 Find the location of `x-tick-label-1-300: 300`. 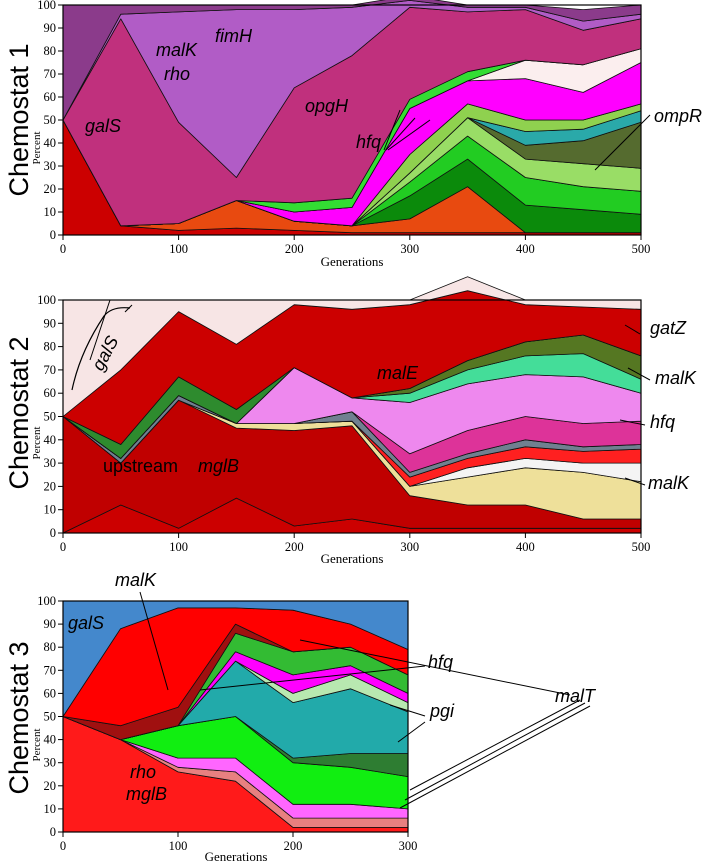

x-tick-label-1-300: 300 is located at coordinates (409, 249).